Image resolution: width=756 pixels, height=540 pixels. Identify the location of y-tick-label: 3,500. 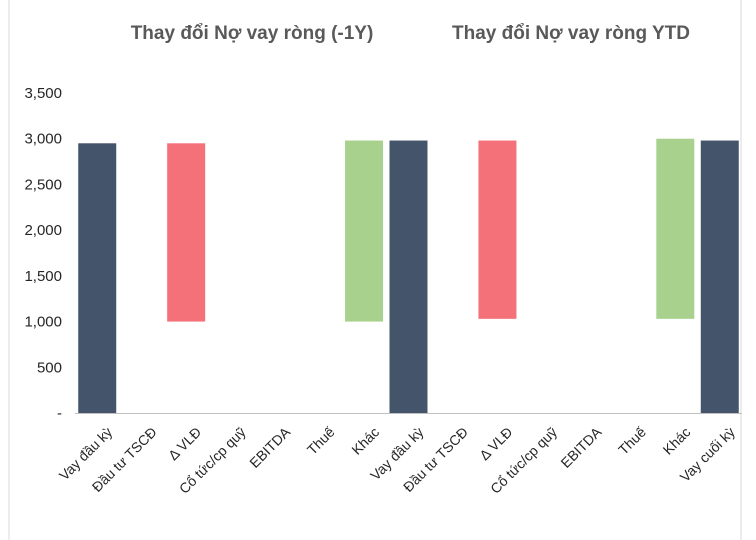
(43, 93).